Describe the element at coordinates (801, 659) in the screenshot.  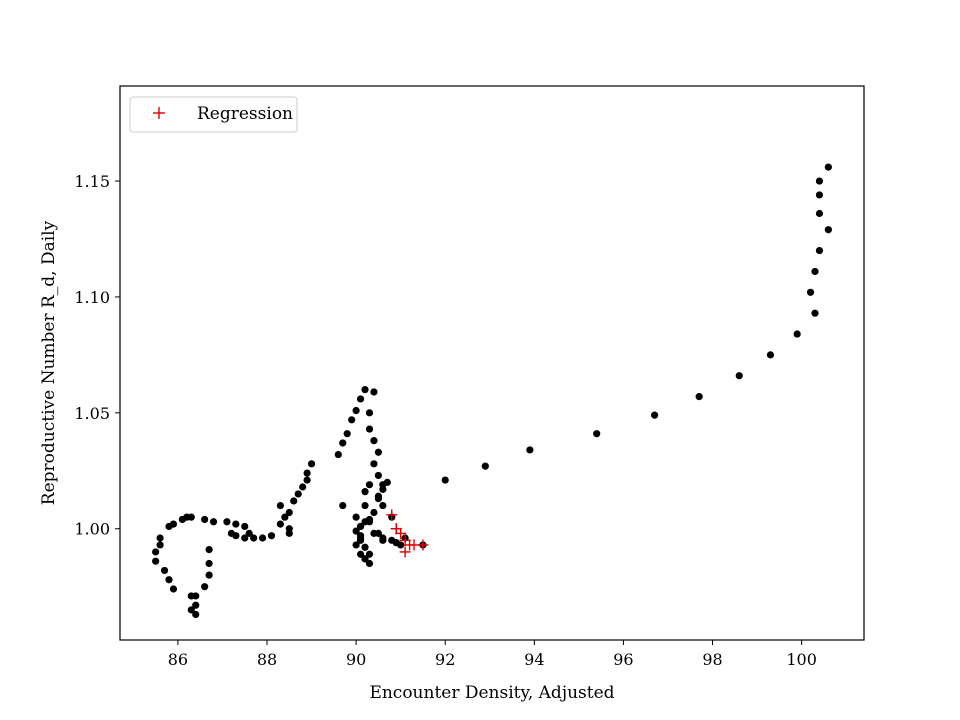
I see `x-tick-label: 100` at that location.